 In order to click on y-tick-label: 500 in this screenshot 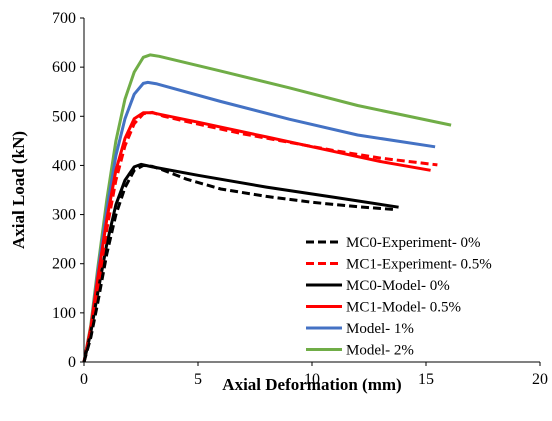, I will do `click(64, 116)`.